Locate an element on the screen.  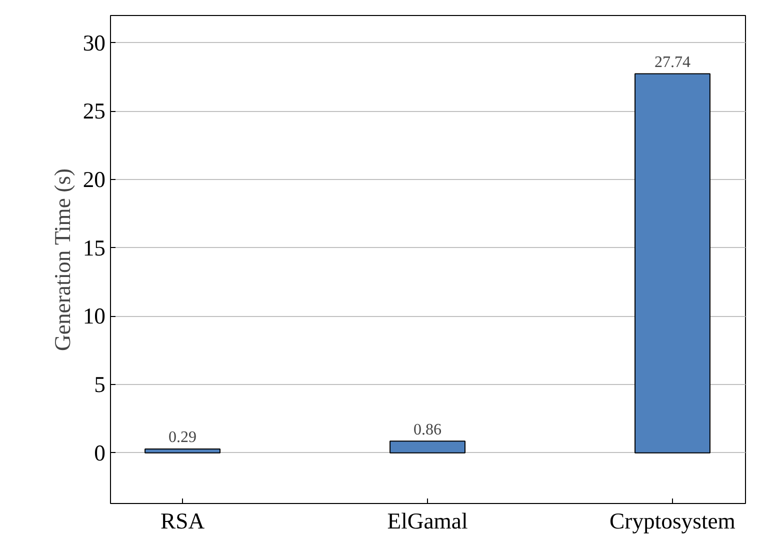
x-tick-label: ElGamal is located at coordinates (427, 521).